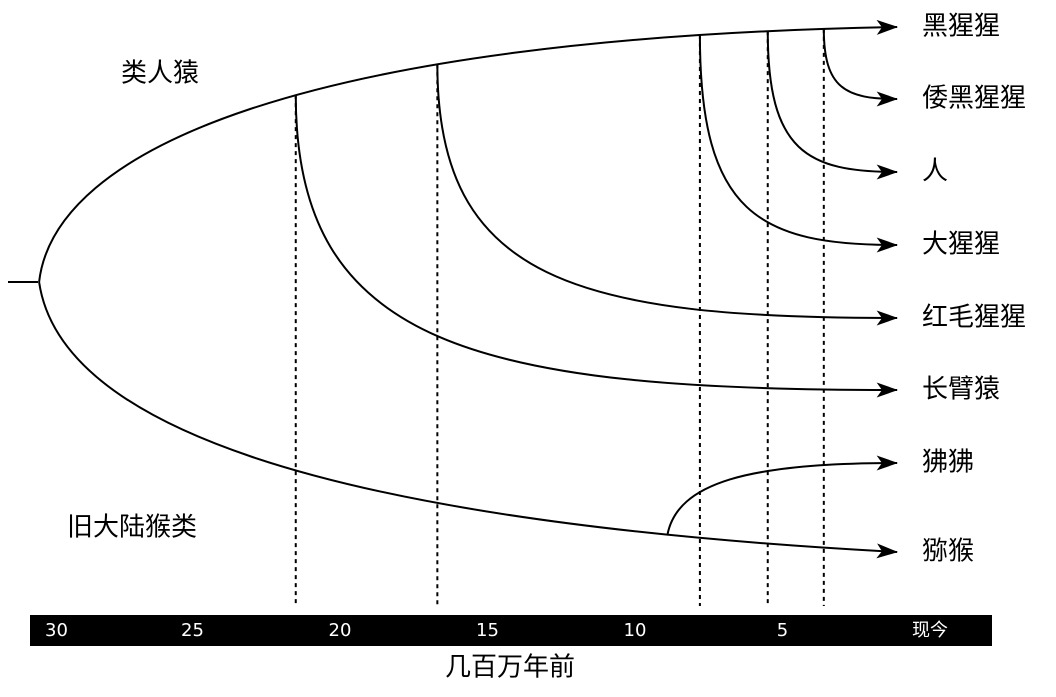 The width and height of the screenshot is (1056, 697). What do you see at coordinates (961, 390) in the screenshot?
I see `taxon-label: 长臂猿` at bounding box center [961, 390].